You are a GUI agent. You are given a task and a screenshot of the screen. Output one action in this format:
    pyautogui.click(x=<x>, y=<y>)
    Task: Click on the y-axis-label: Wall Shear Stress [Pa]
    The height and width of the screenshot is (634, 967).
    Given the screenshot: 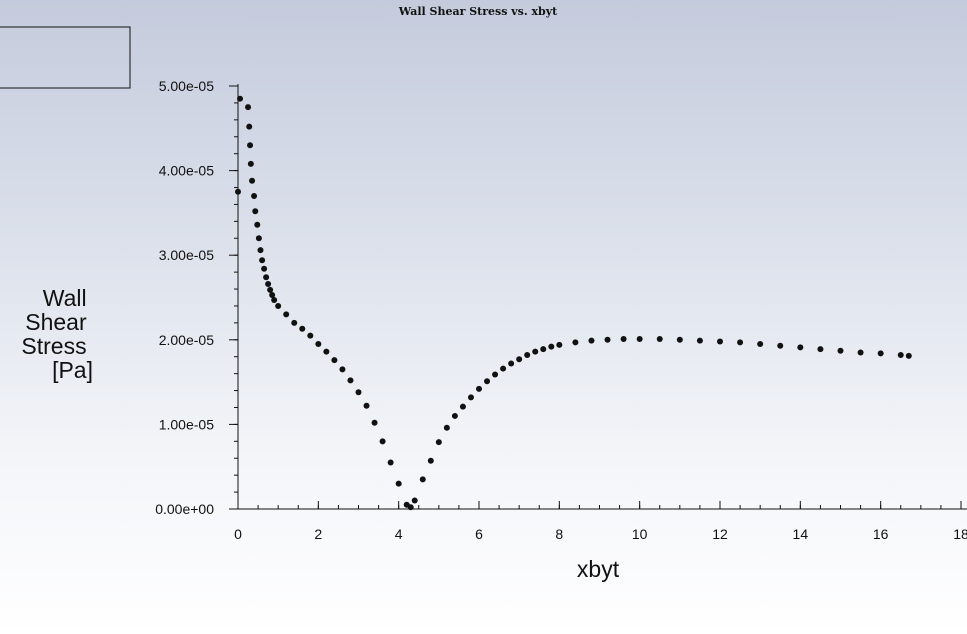 What is the action you would take?
    pyautogui.click(x=57, y=334)
    